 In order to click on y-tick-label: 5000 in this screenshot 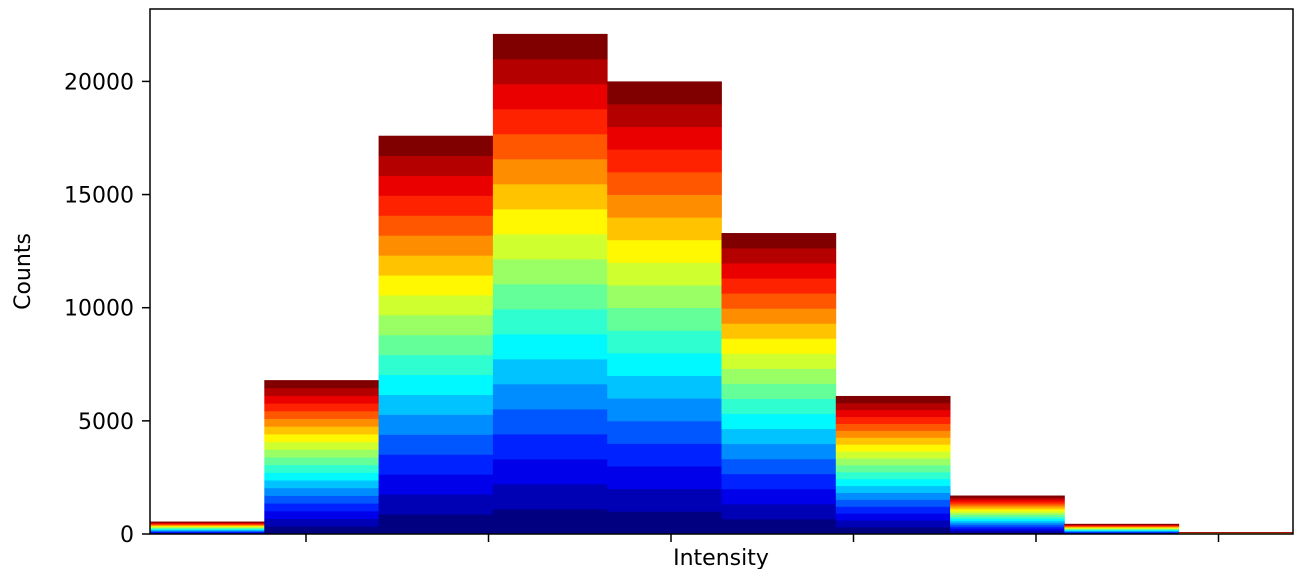, I will do `click(106, 422)`.